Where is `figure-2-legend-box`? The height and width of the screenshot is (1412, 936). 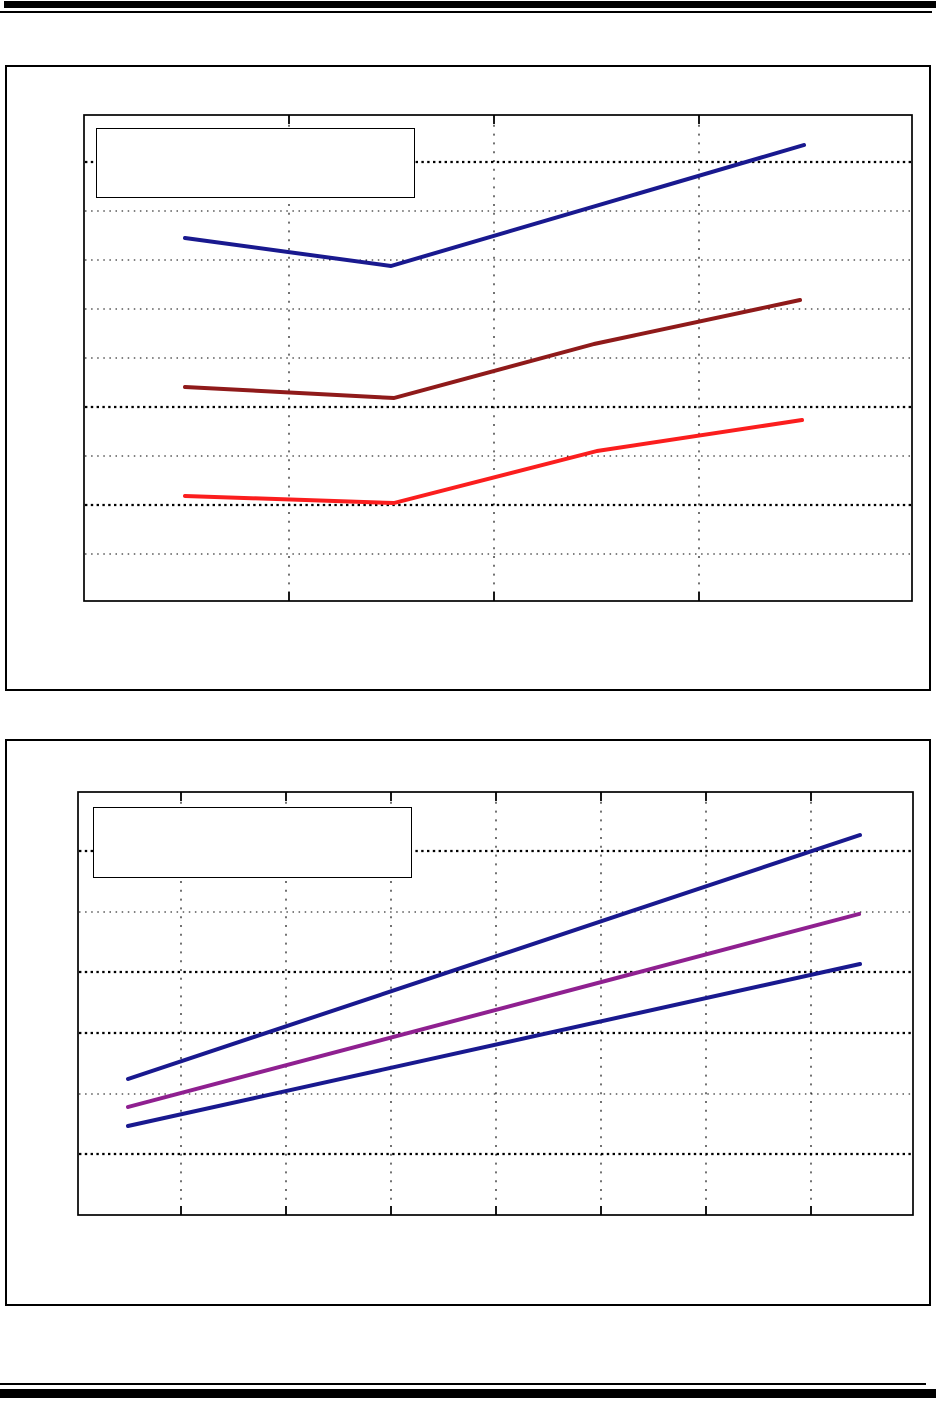
figure-2-legend-box is located at coordinates (252, 842).